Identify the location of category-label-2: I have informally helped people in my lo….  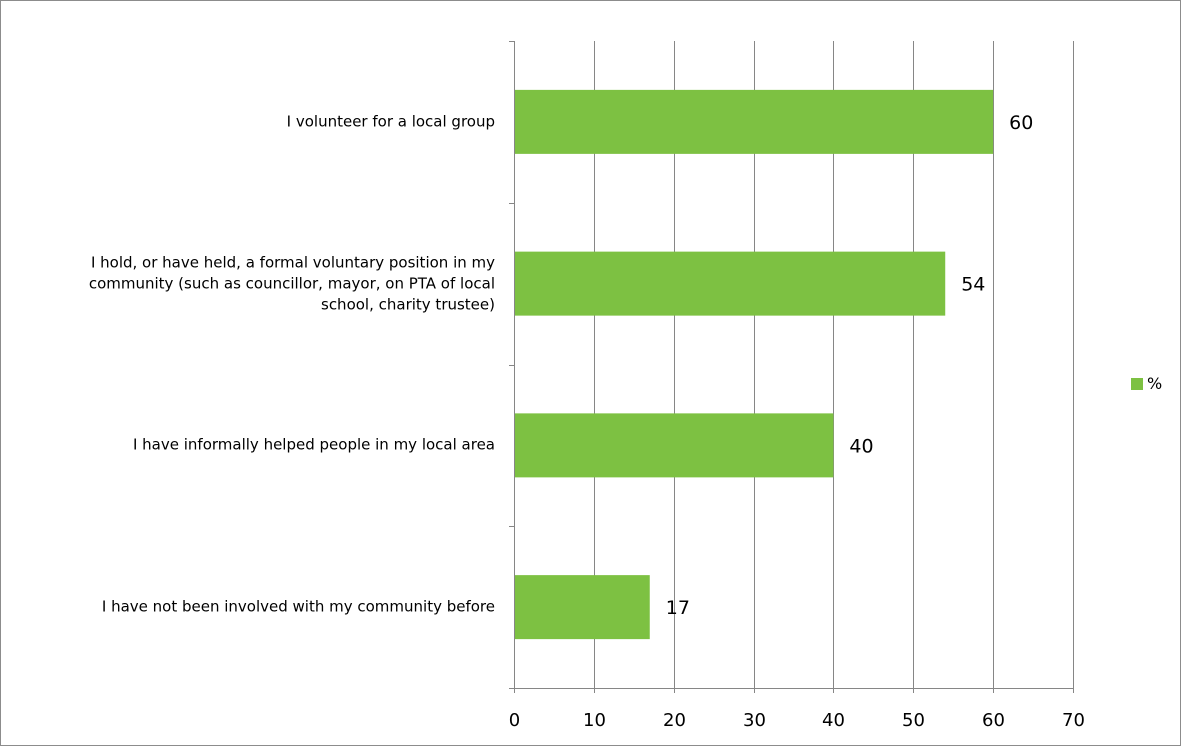
(250, 445).